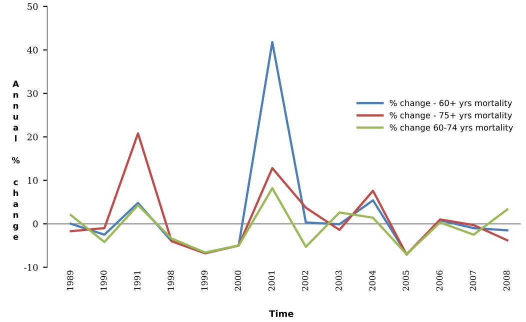 Image resolution: width=526 pixels, height=322 pixels. Describe the element at coordinates (32, 50) in the screenshot. I see `y-tick-label: 40` at that location.